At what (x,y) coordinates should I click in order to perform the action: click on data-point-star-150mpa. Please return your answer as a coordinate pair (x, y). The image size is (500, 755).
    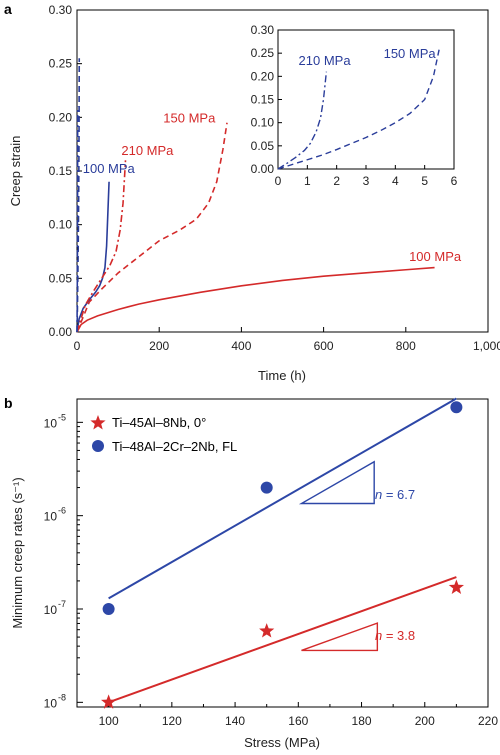
    Looking at the image, I should click on (267, 630).